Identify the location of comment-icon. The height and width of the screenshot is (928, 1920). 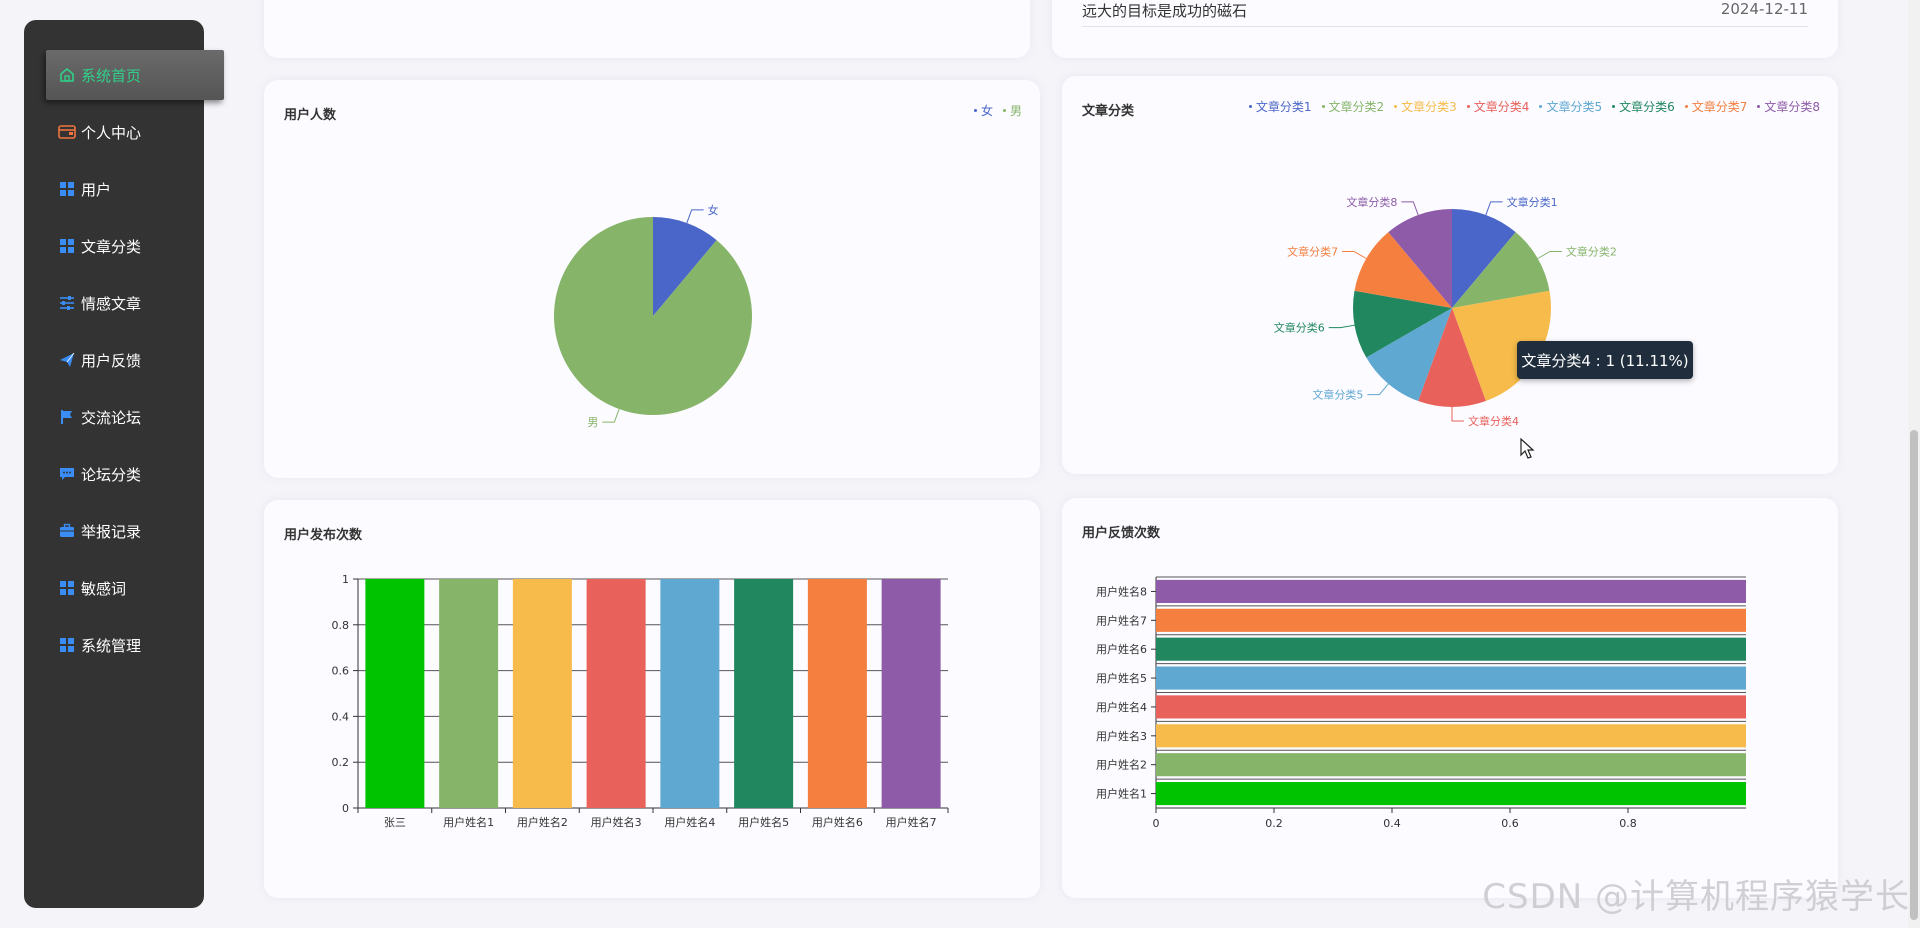
(67, 474).